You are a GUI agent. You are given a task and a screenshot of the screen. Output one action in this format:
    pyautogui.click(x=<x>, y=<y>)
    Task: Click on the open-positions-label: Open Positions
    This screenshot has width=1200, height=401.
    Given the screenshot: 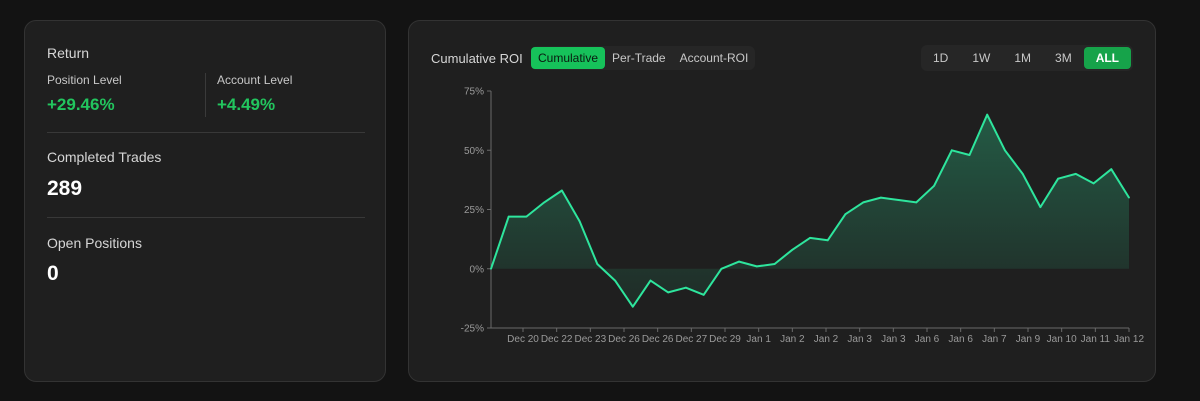 What is the action you would take?
    pyautogui.click(x=94, y=243)
    